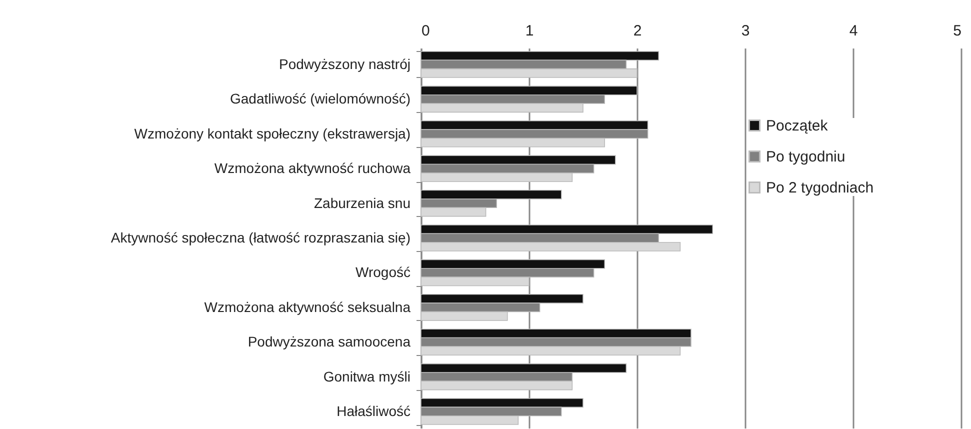 Image resolution: width=971 pixels, height=429 pixels. I want to click on y-tick-label: Wzmożona aktywność seksualna, so click(307, 306).